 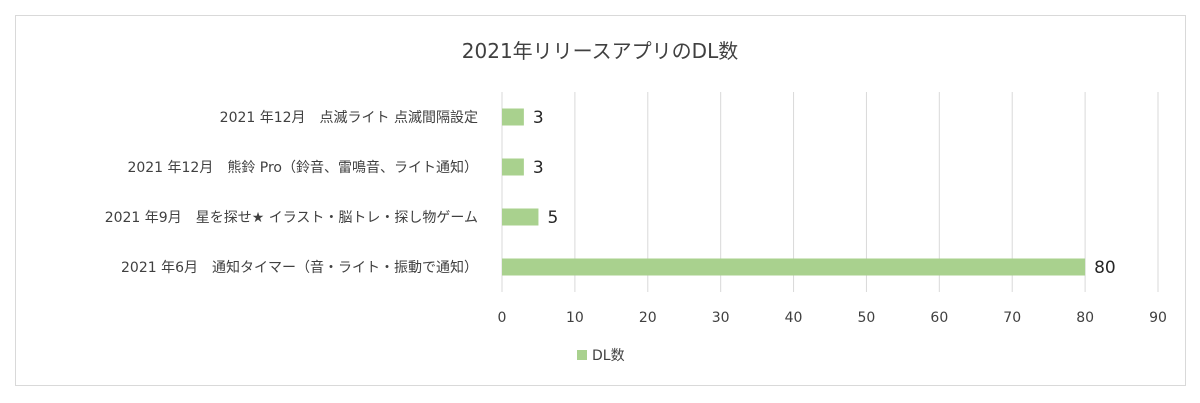 What do you see at coordinates (291, 218) in the screenshot?
I see `category-label: 2021 年9月 星を探せ★ イラスト・脳トレ・探し物ゲーム` at bounding box center [291, 218].